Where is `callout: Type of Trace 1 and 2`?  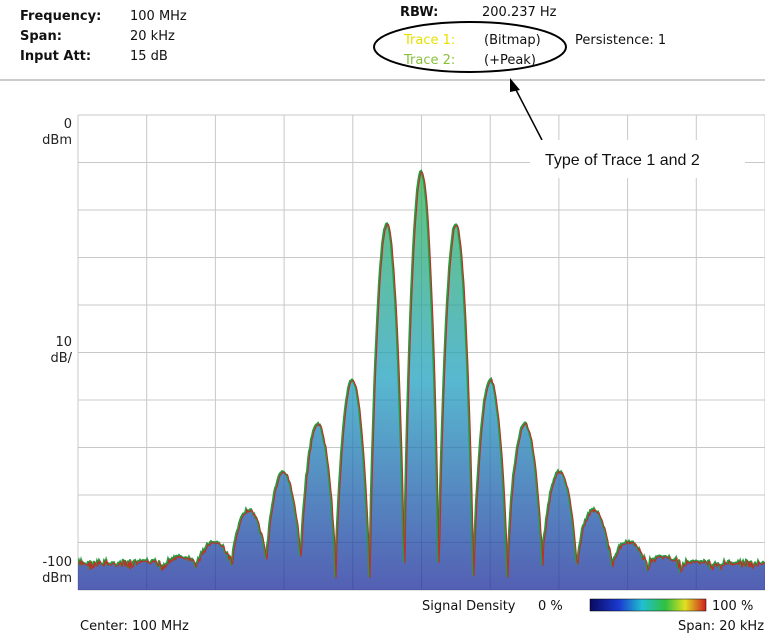
callout: Type of Trace 1 and 2 is located at coordinates (622, 160).